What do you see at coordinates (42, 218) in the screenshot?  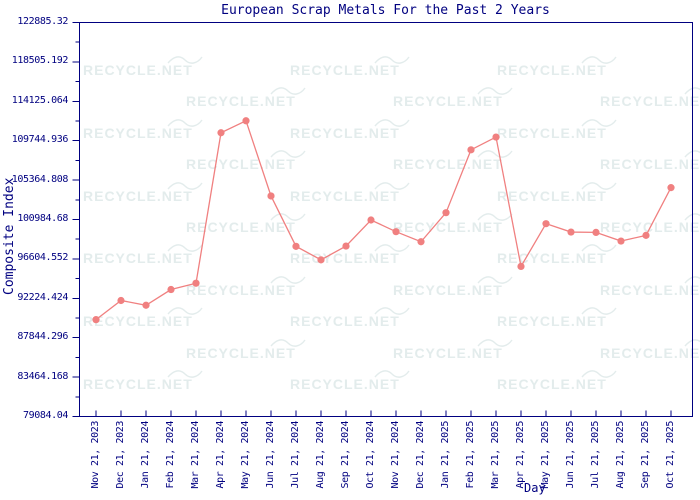 I see `y-tick-label: 100984.68` at bounding box center [42, 218].